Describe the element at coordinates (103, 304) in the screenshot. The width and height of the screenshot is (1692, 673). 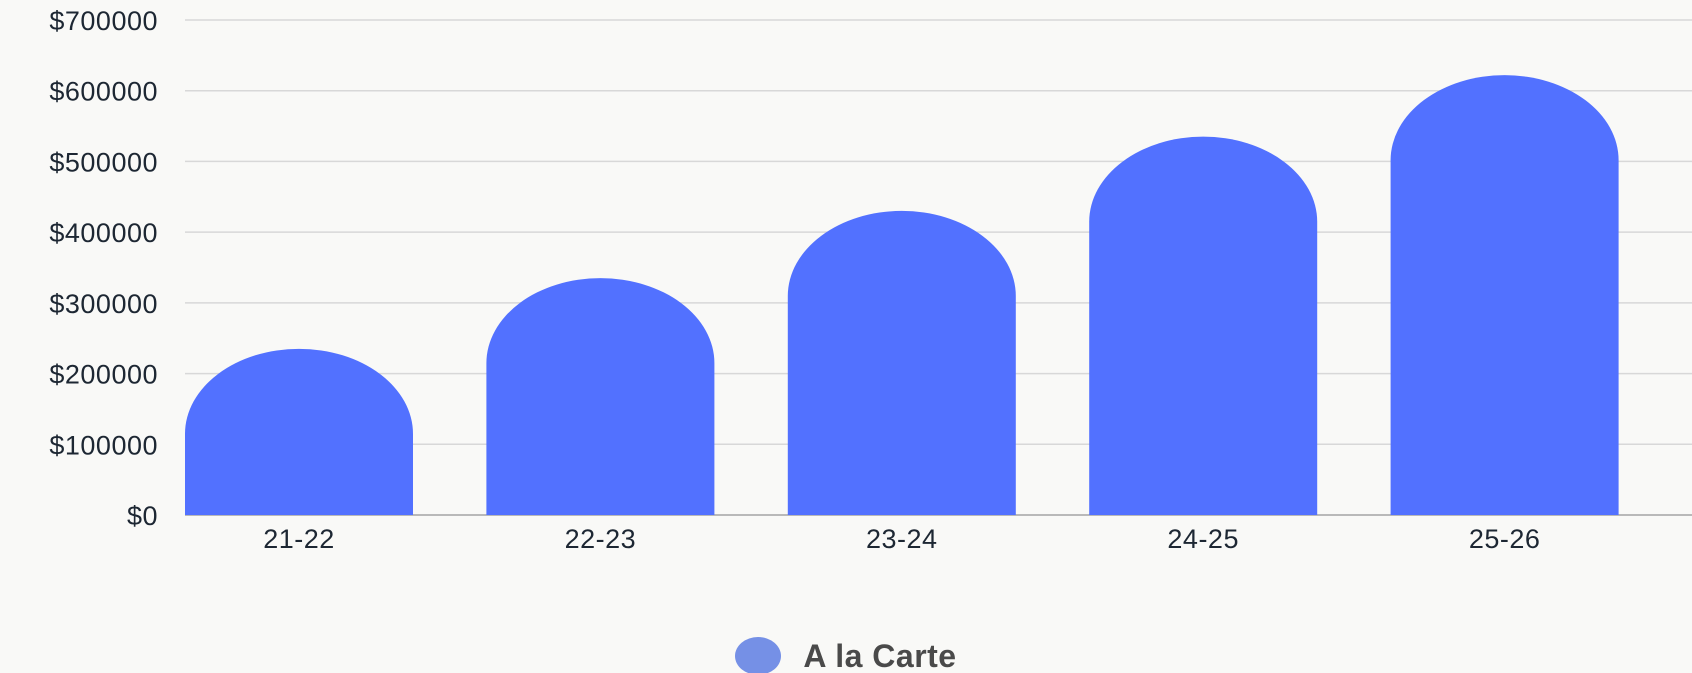
I see `y-tick-label: $300000` at that location.